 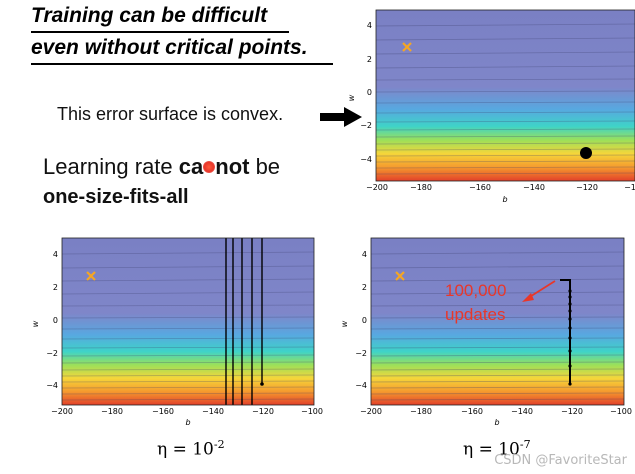 I want to click on lr-suffix: be, so click(x=265, y=166).